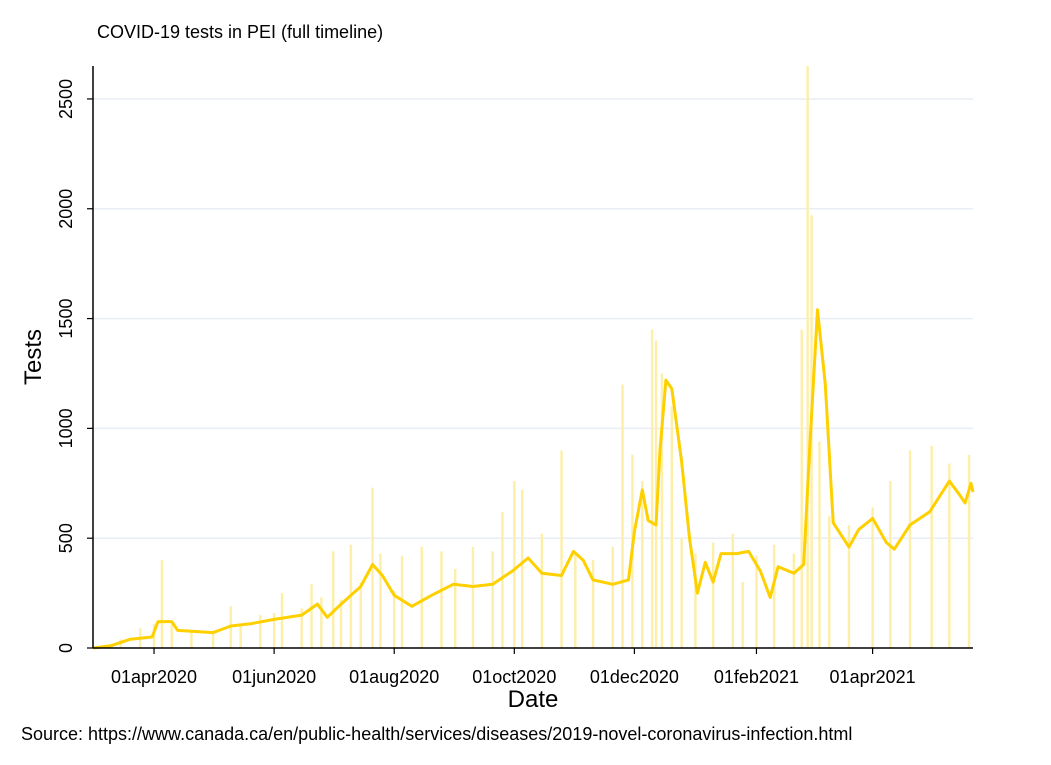 This screenshot has height=765, width=1051. Describe the element at coordinates (66, 648) in the screenshot. I see `y-tick-label: 0` at that location.